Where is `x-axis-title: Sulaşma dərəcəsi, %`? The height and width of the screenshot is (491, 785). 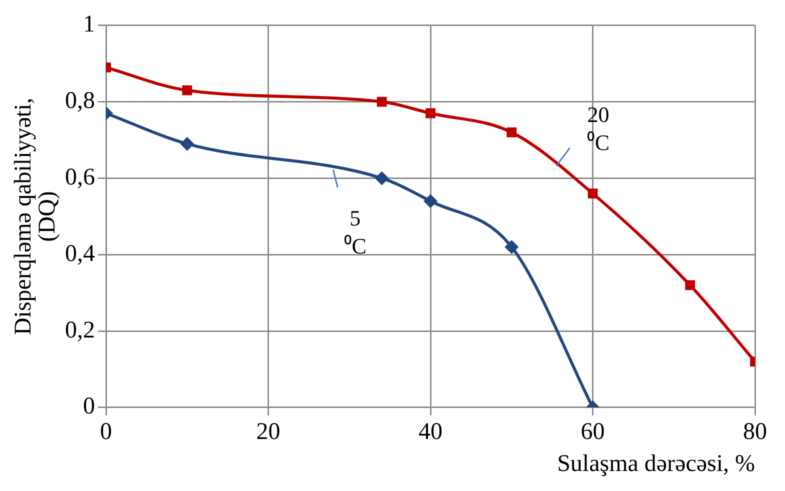
x-axis-title: Sulaşma dərəcəsi, % is located at coordinates (656, 463).